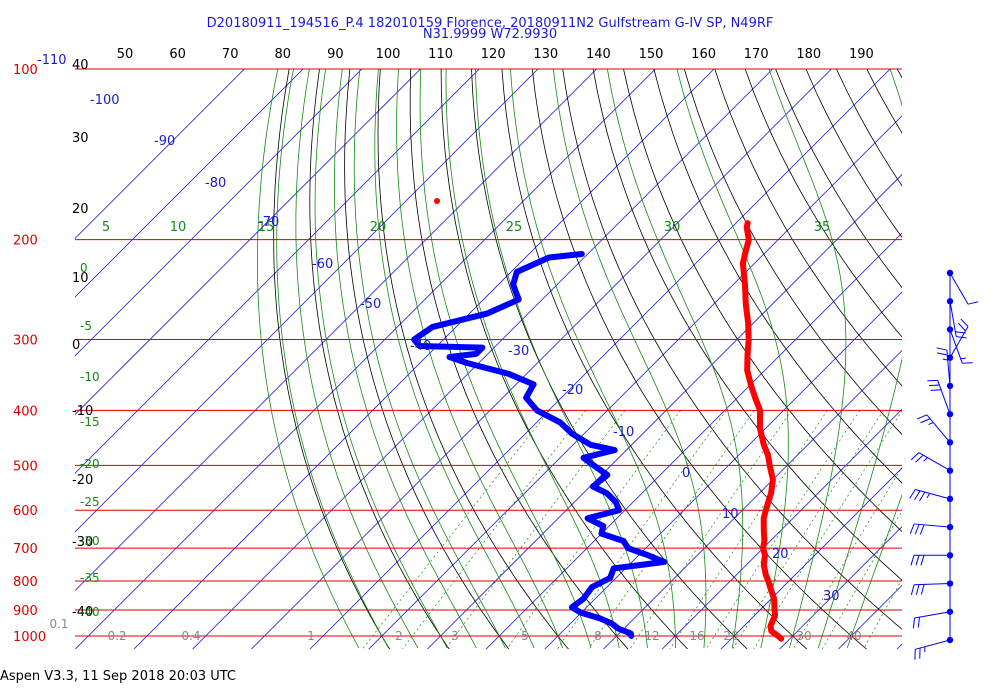 The image size is (1000, 700). I want to click on altitude-label: 40, so click(80, 65).